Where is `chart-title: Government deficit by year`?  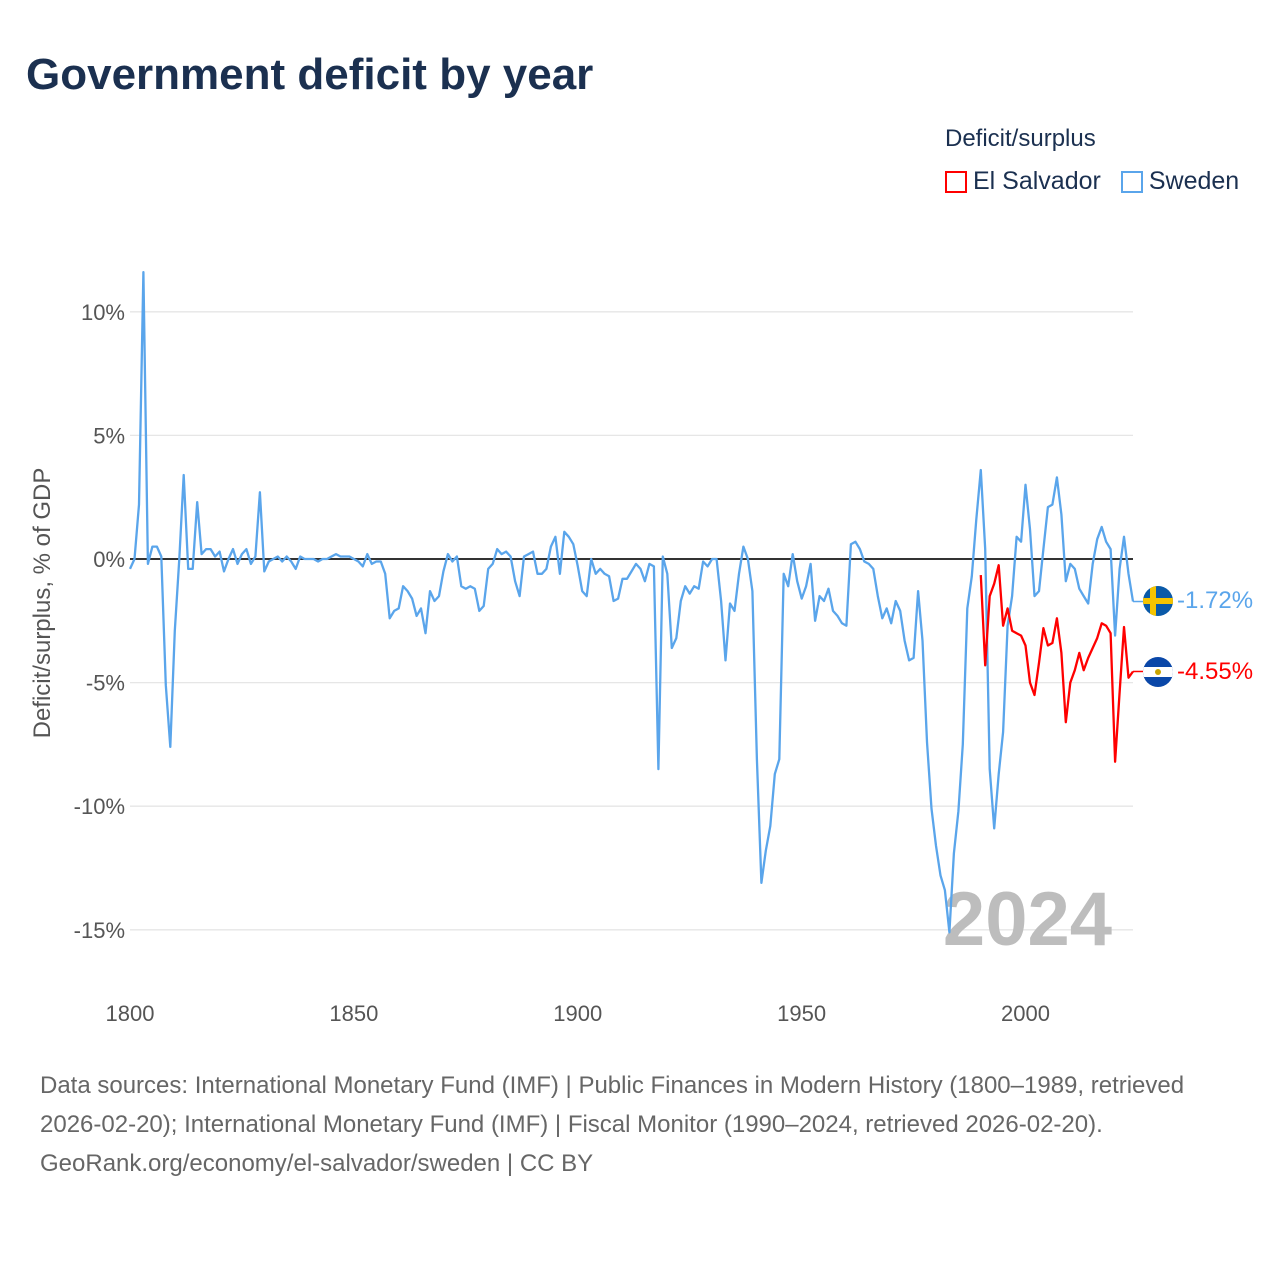 chart-title: Government deficit by year is located at coordinates (310, 74).